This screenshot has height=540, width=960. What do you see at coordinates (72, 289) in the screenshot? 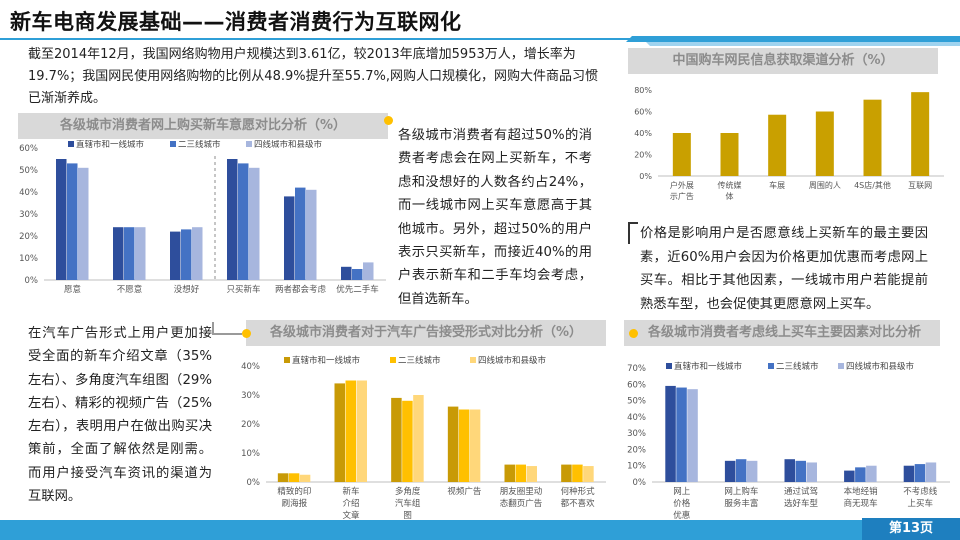
I see `x-tick-label: 愿意` at bounding box center [72, 289].